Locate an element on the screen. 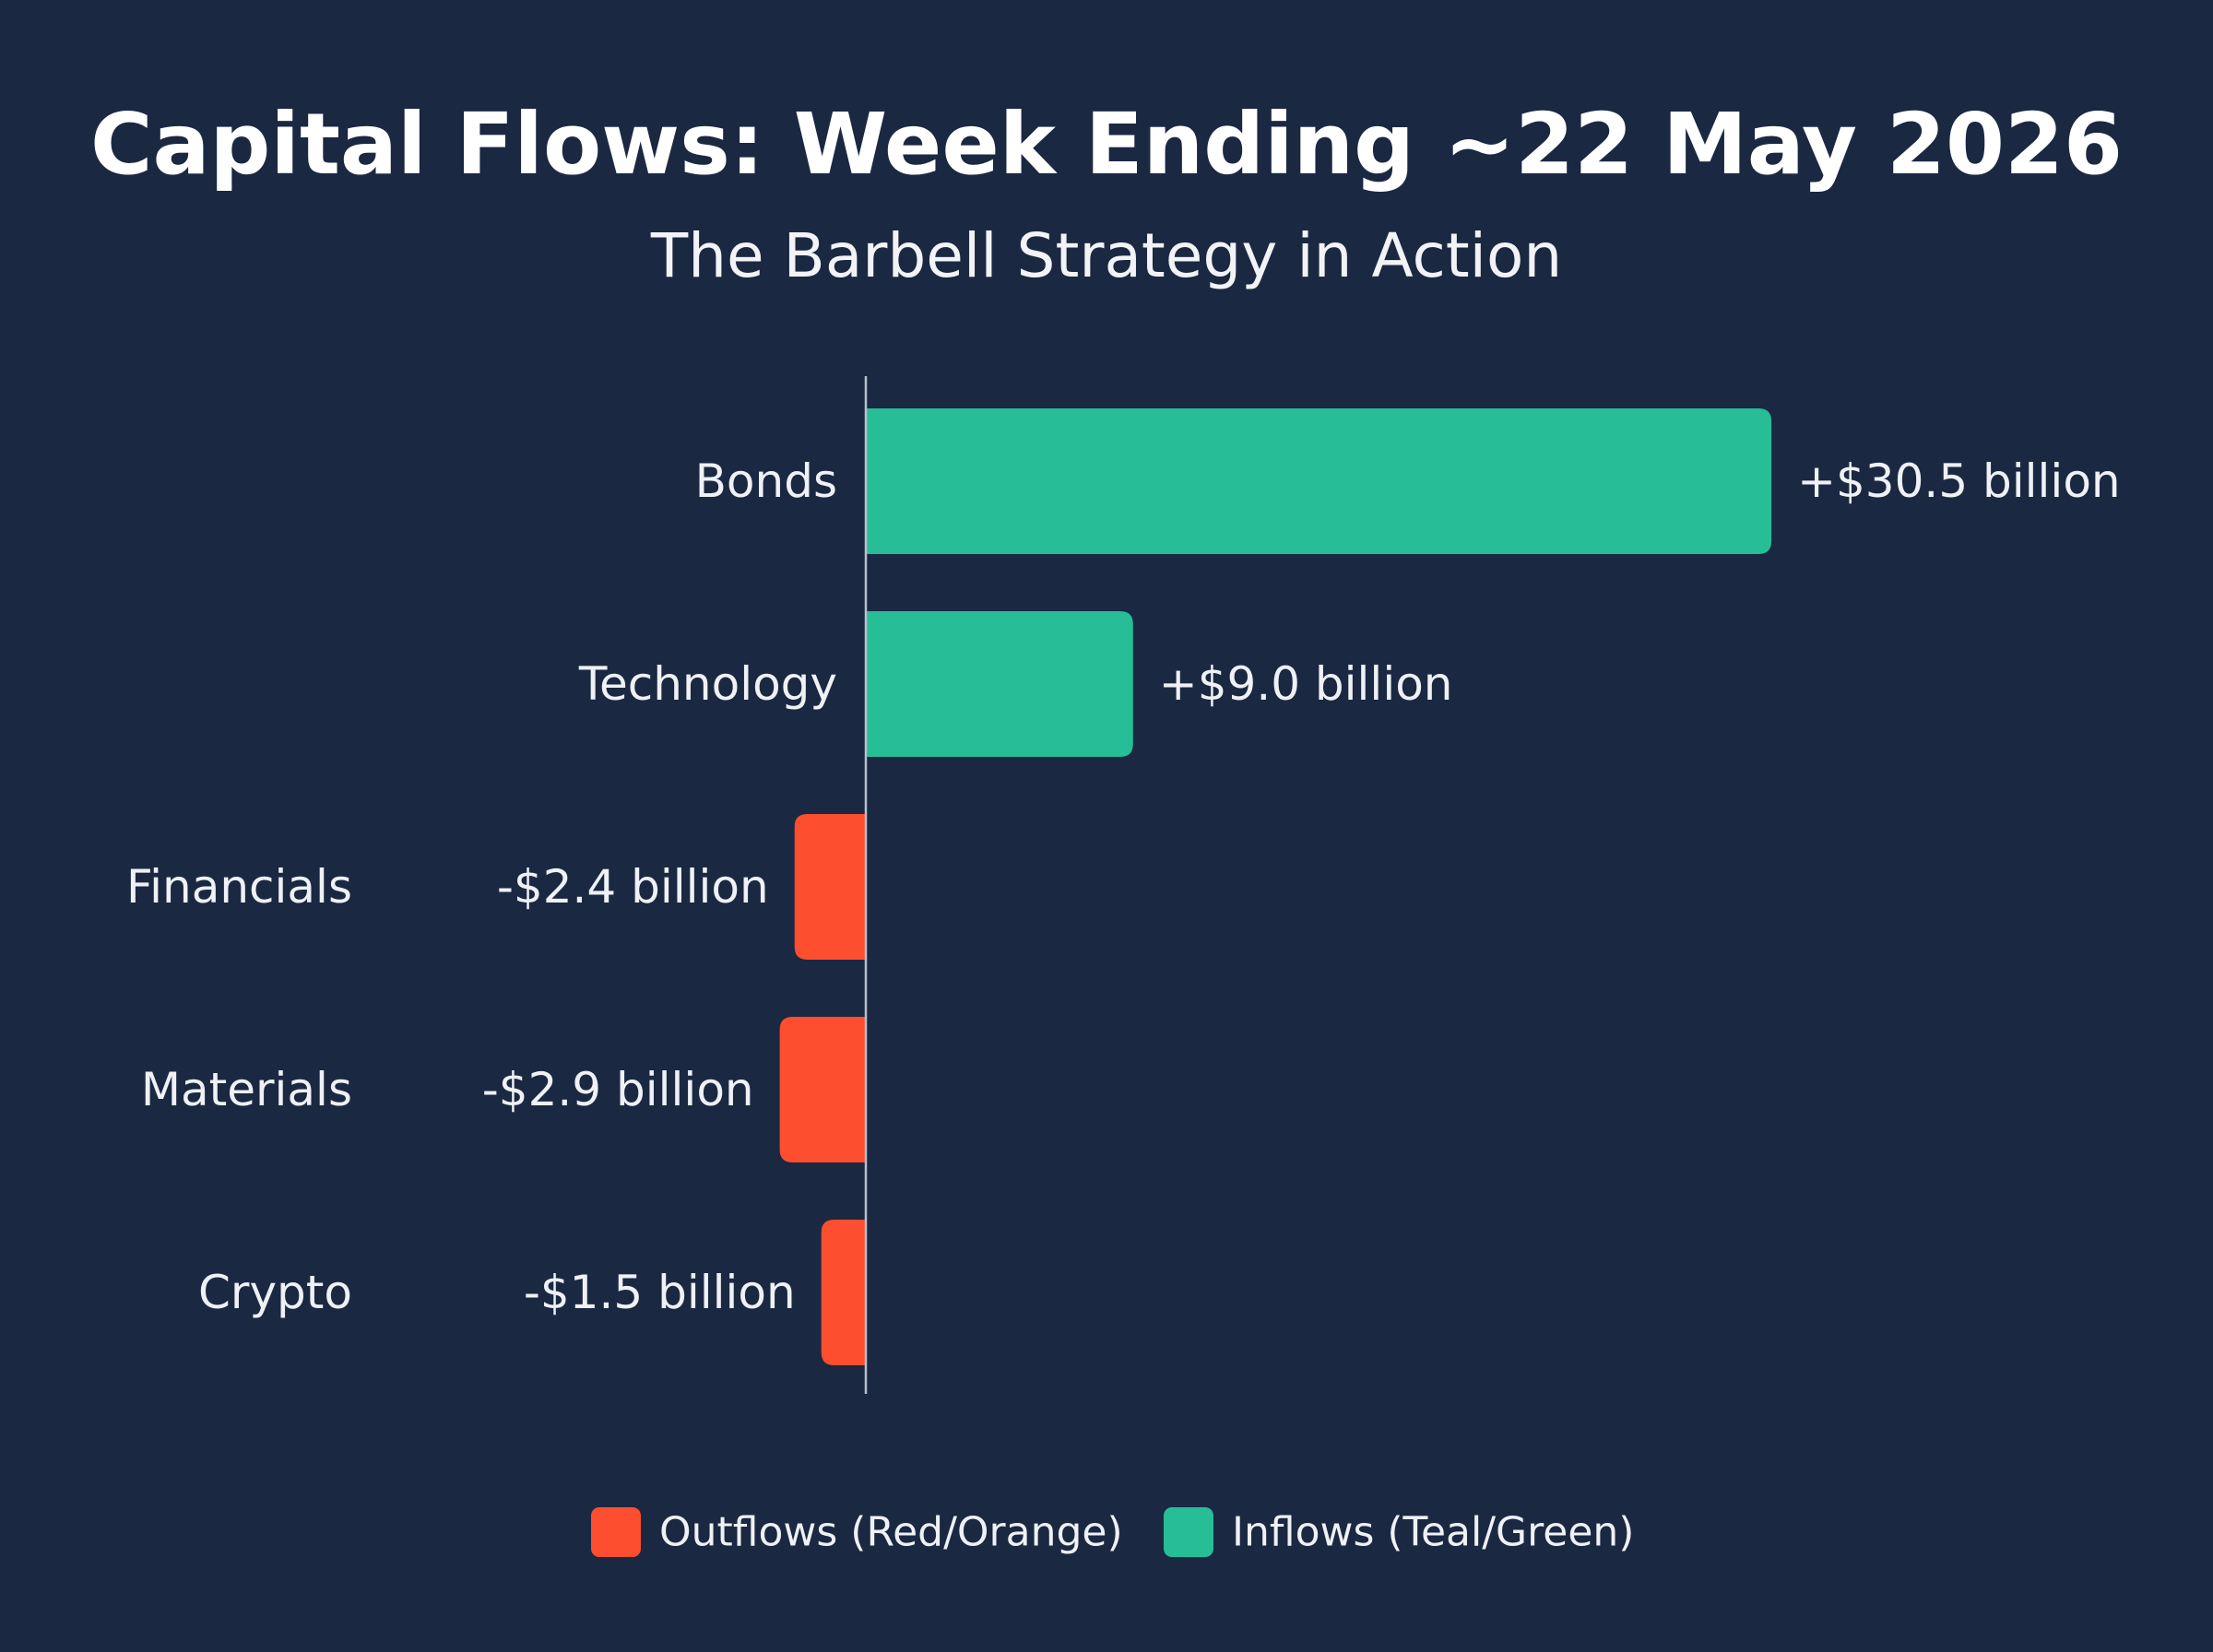 The image size is (2213, 1652). value-label-financials: -$2.4 billion is located at coordinates (633, 887).